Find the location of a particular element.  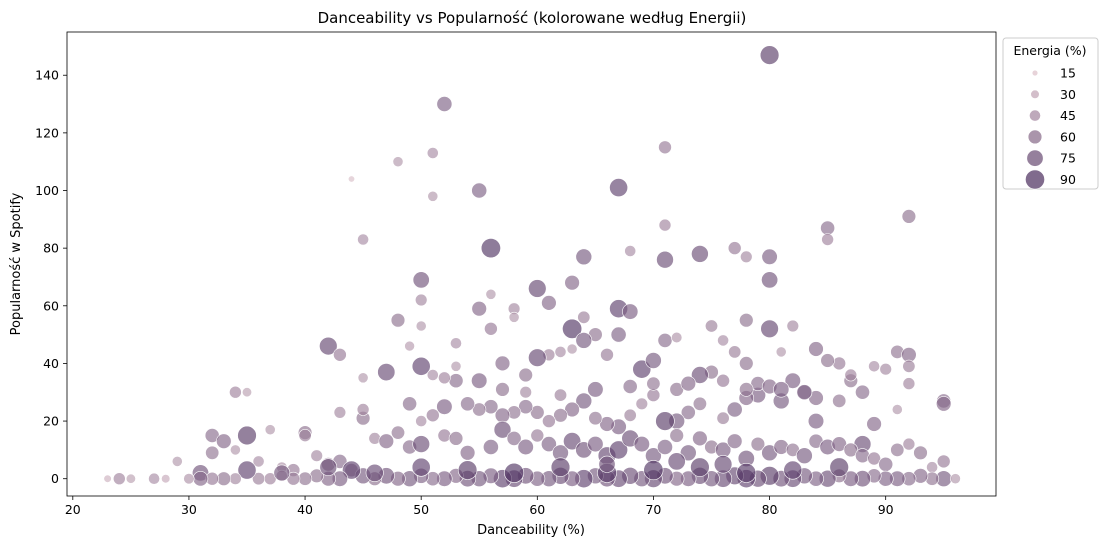

y-tick-label: 80 is located at coordinates (51, 248).